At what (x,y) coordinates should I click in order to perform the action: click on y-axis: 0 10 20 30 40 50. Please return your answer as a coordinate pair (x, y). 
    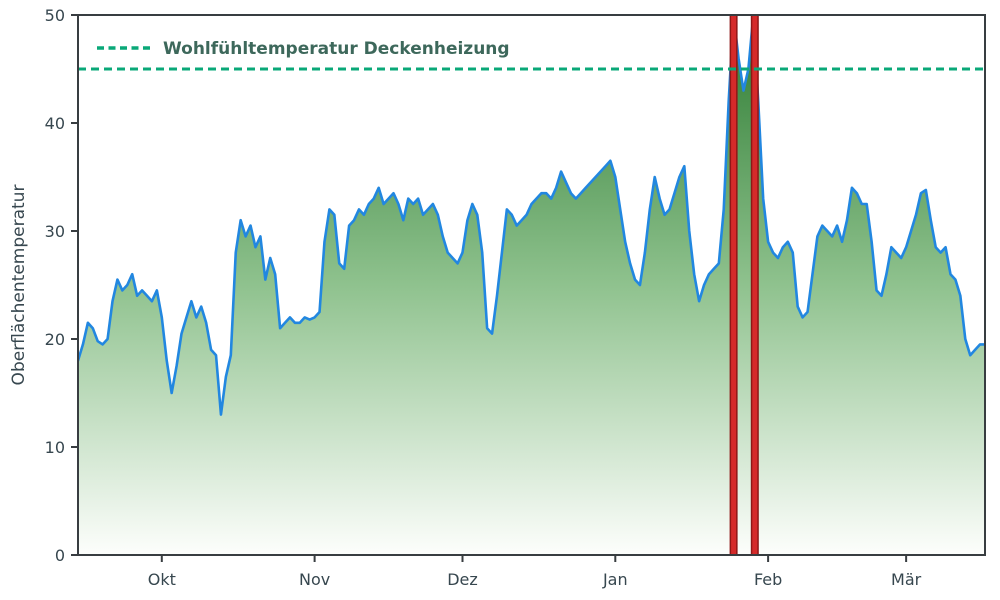
    Looking at the image, I should click on (61, 285).